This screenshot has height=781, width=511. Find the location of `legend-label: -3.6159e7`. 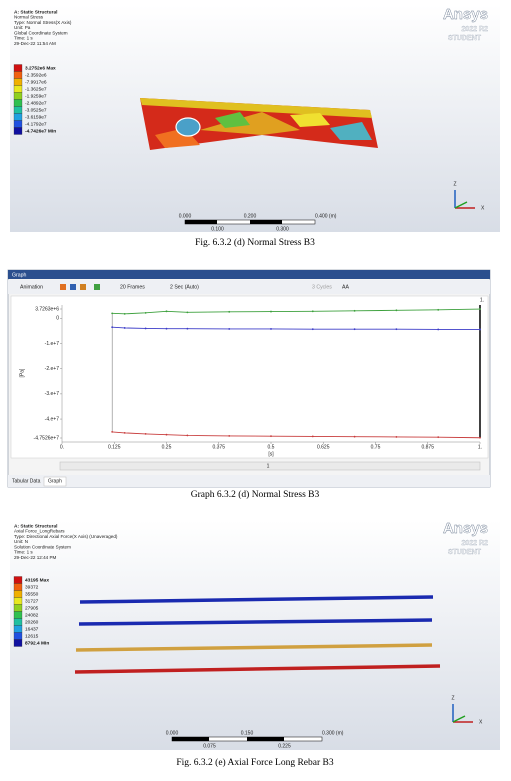

legend-label: -3.6159e7 is located at coordinates (36, 117).